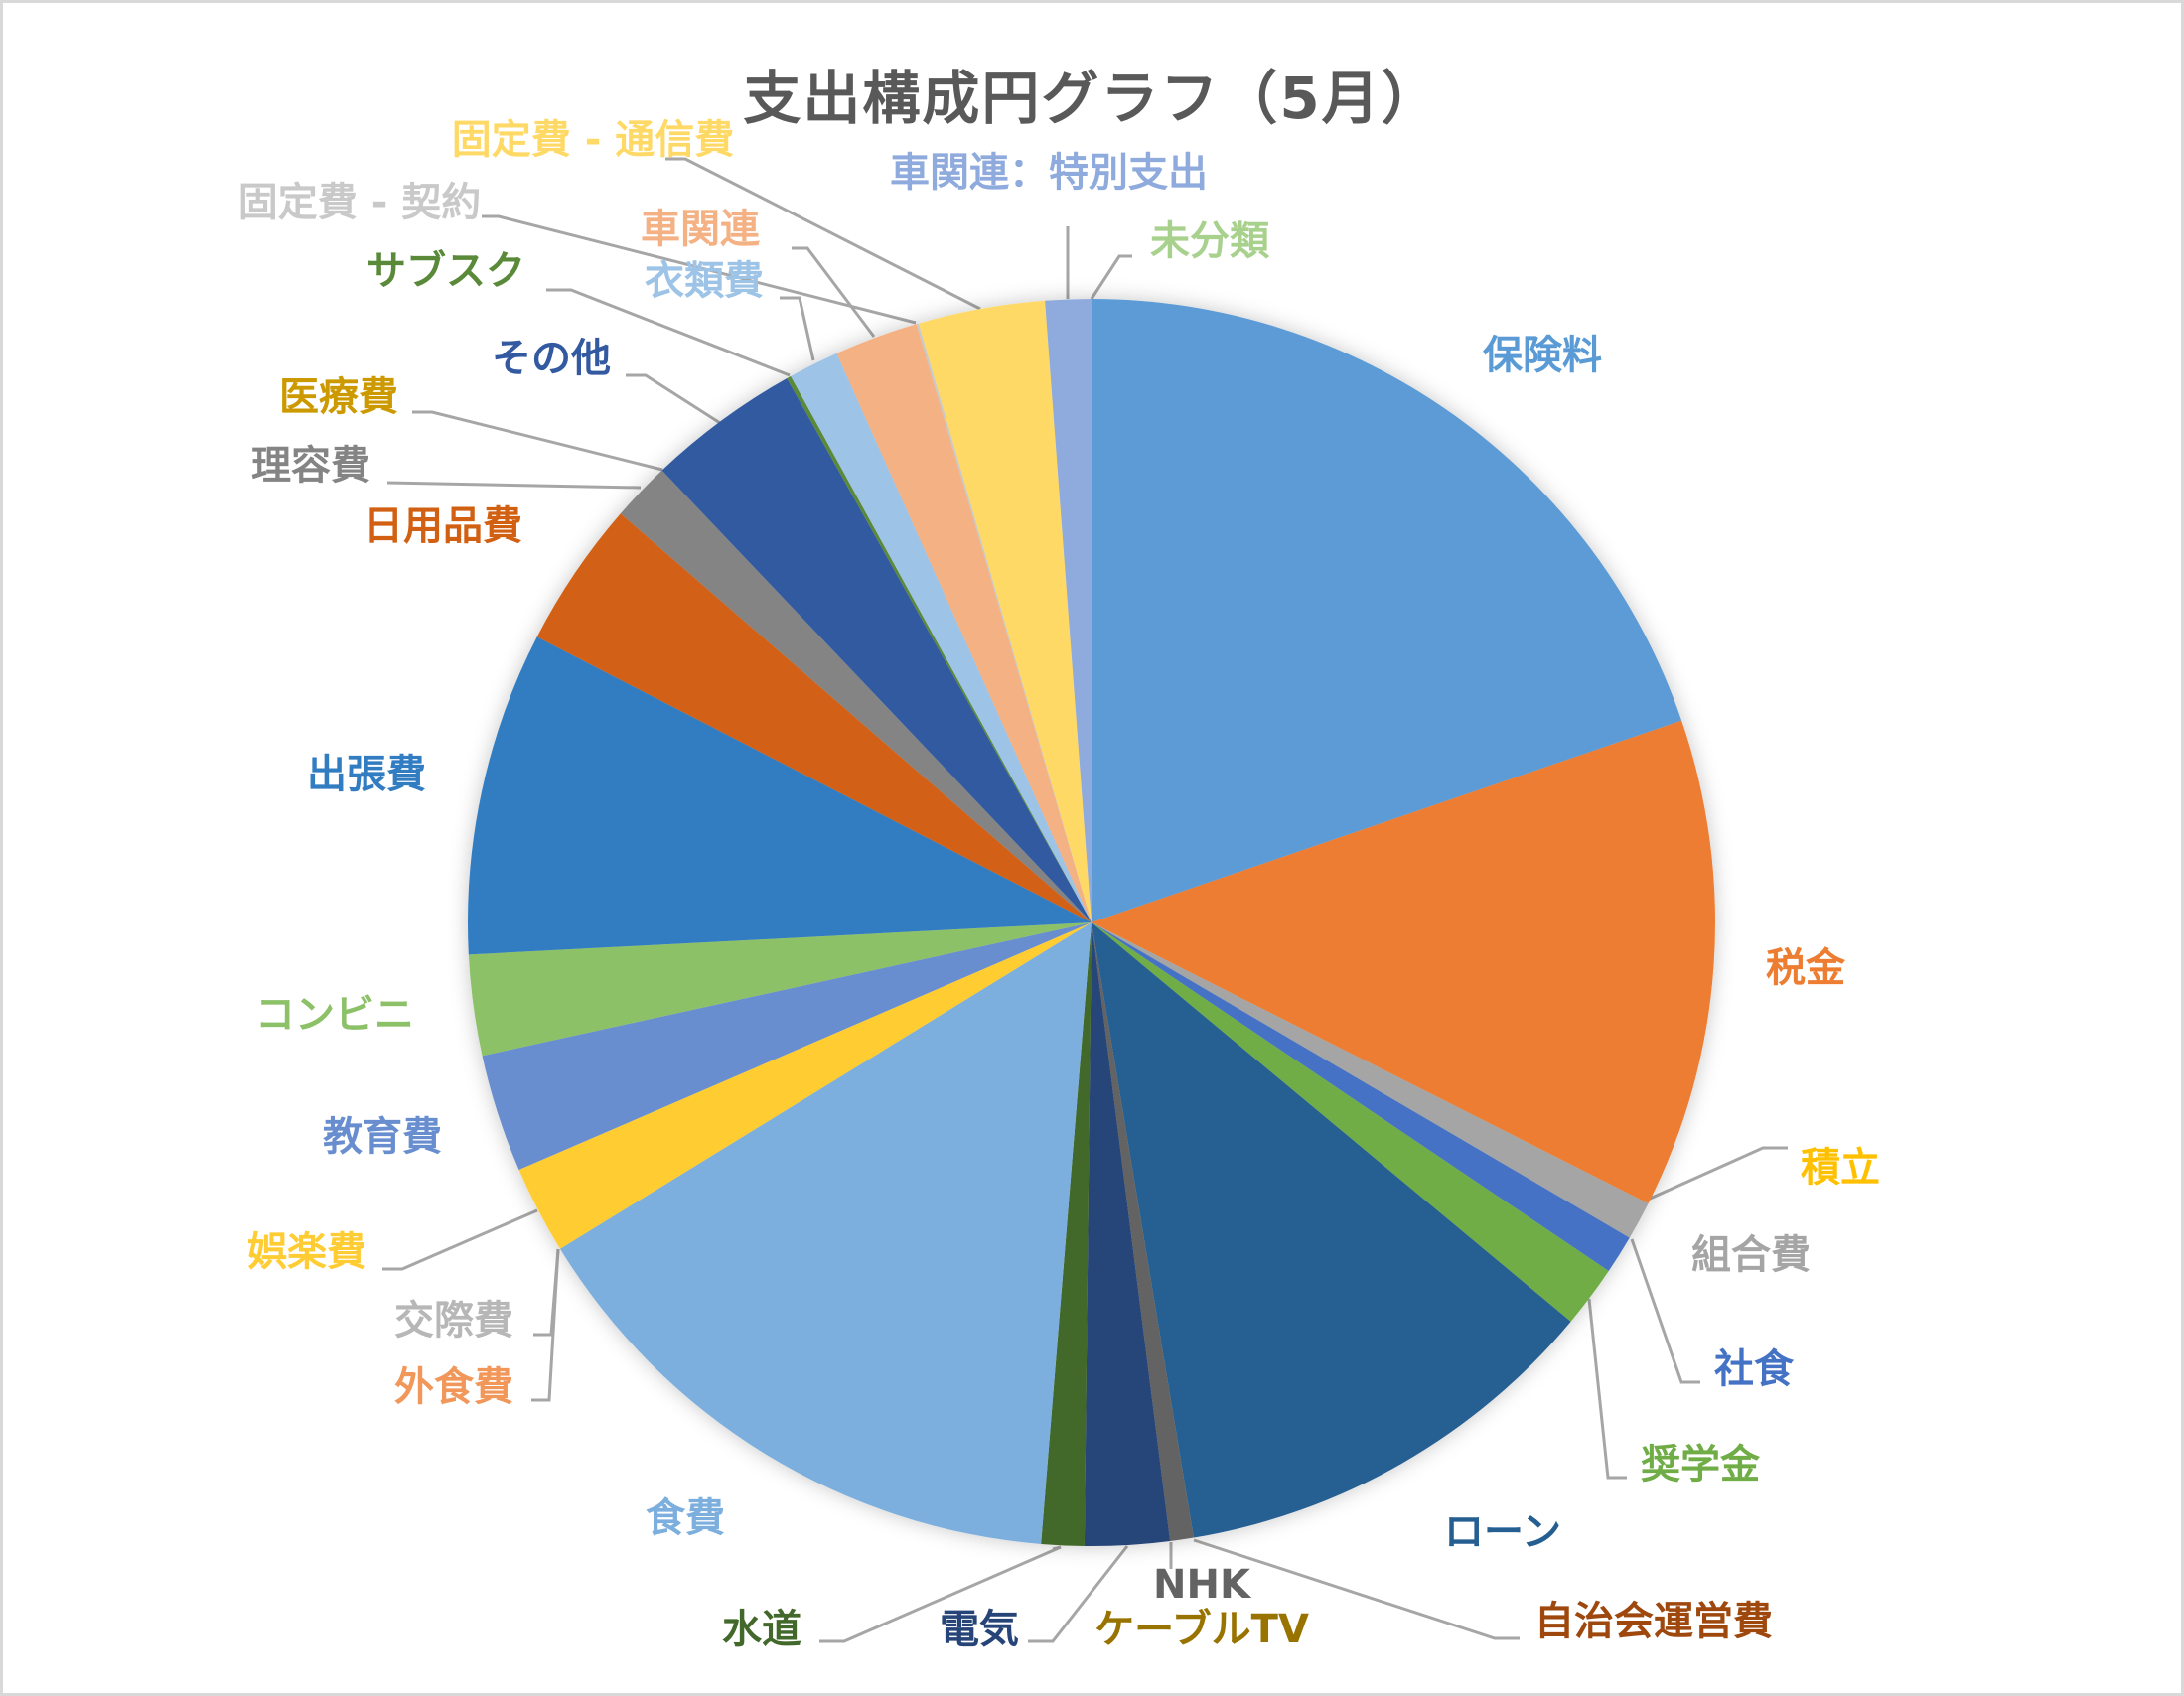  Describe the element at coordinates (338, 397) in the screenshot. I see `data-label: 医療費` at that location.